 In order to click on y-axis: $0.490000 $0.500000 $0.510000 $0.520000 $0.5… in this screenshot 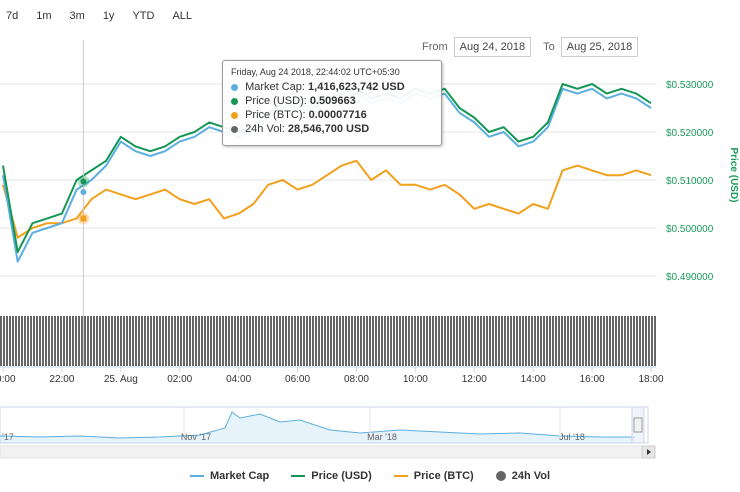, I will do `click(690, 181)`.